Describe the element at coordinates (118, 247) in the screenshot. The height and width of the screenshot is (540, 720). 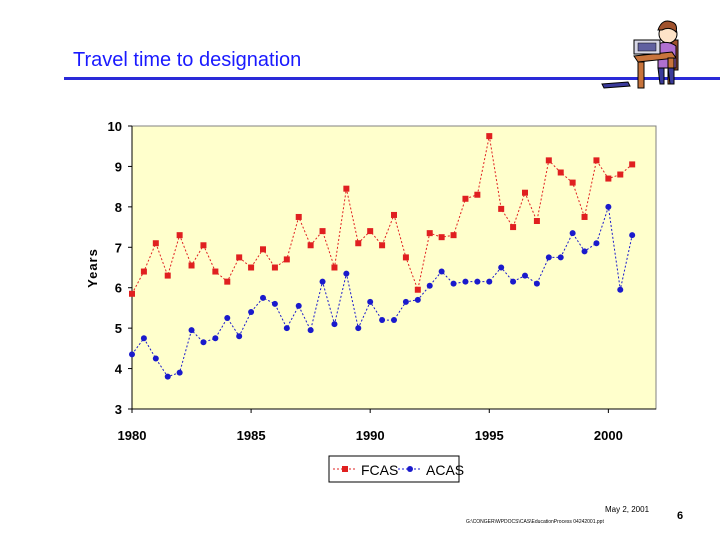
I see `y-tick-label: 7` at that location.